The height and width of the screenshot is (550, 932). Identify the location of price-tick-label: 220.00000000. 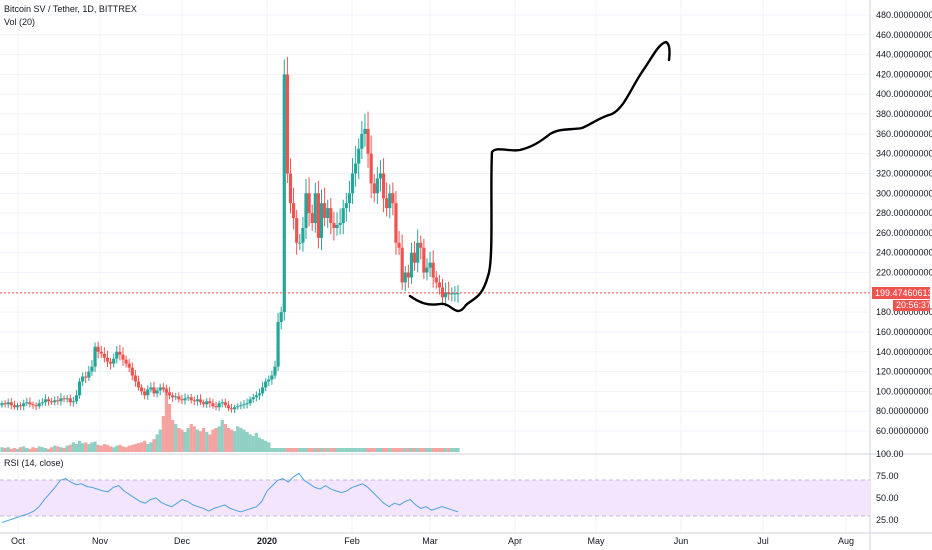
(904, 273).